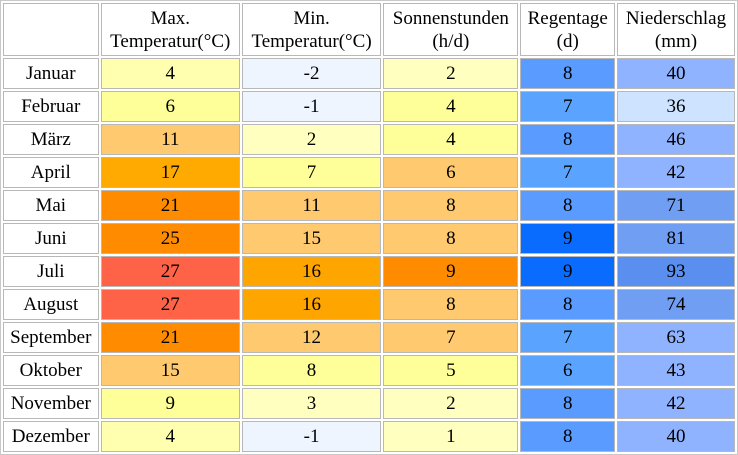  What do you see at coordinates (311, 403) in the screenshot?
I see `min-temp-cell: 3` at bounding box center [311, 403].